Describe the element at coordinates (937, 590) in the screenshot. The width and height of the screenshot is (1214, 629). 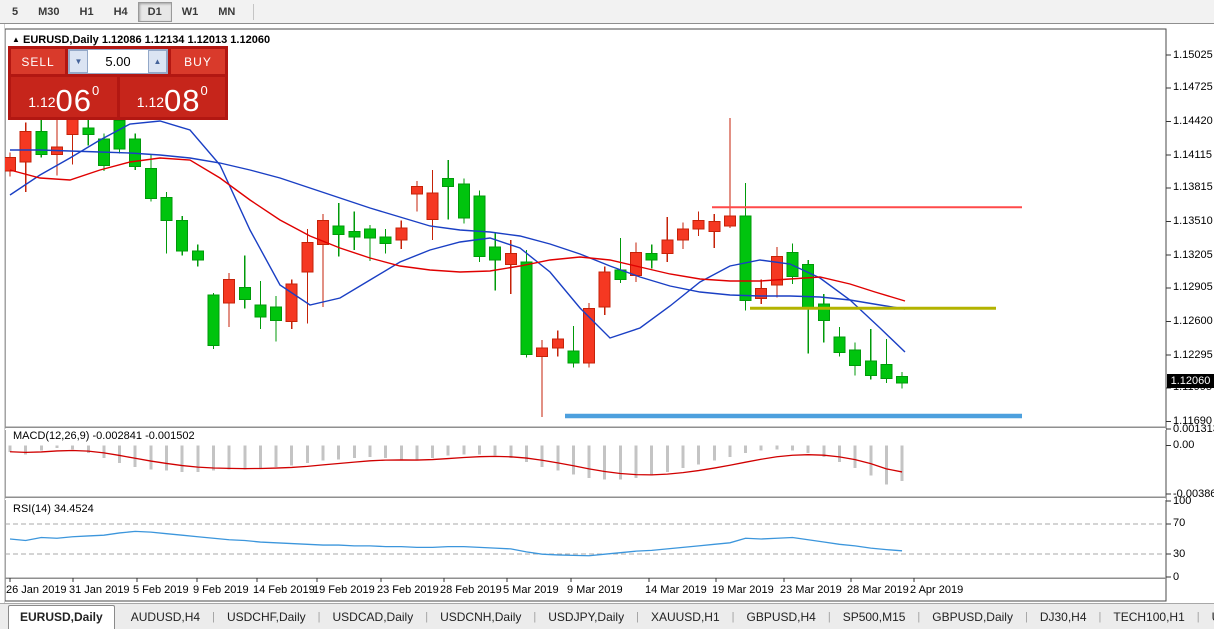
I see `date-axis-label: 2 Apr 2019` at that location.